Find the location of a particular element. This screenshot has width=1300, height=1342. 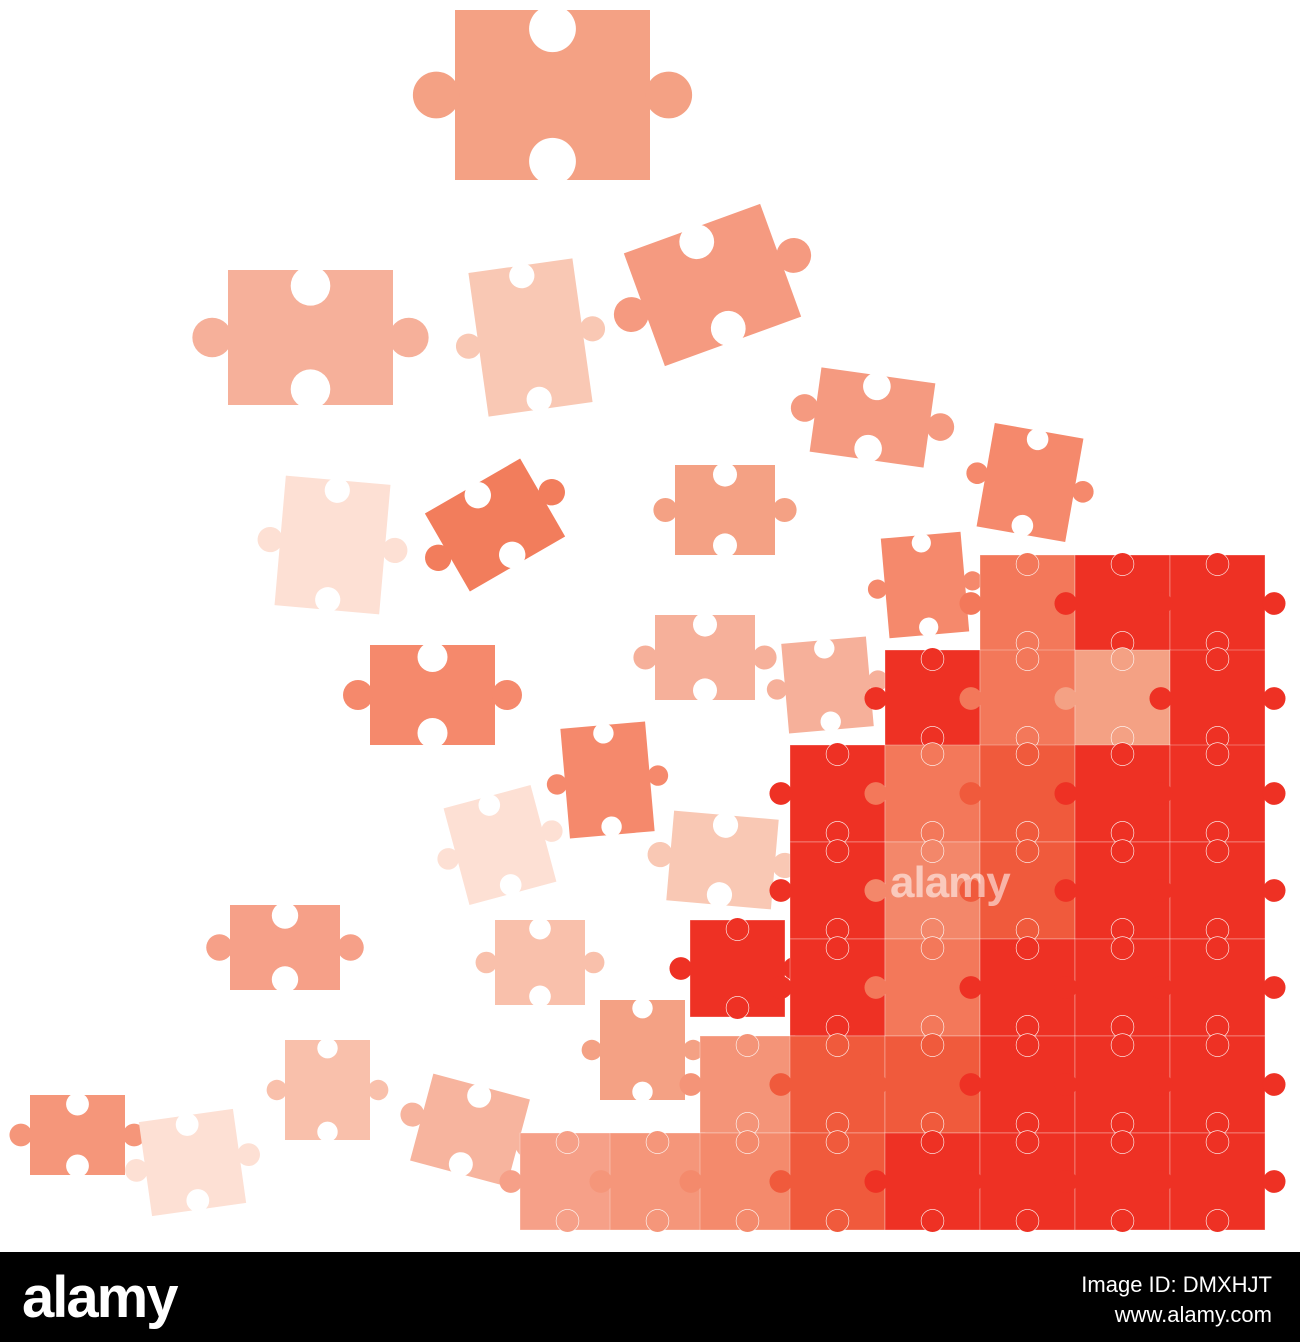

footer-logo: alamy is located at coordinates (100, 1297).